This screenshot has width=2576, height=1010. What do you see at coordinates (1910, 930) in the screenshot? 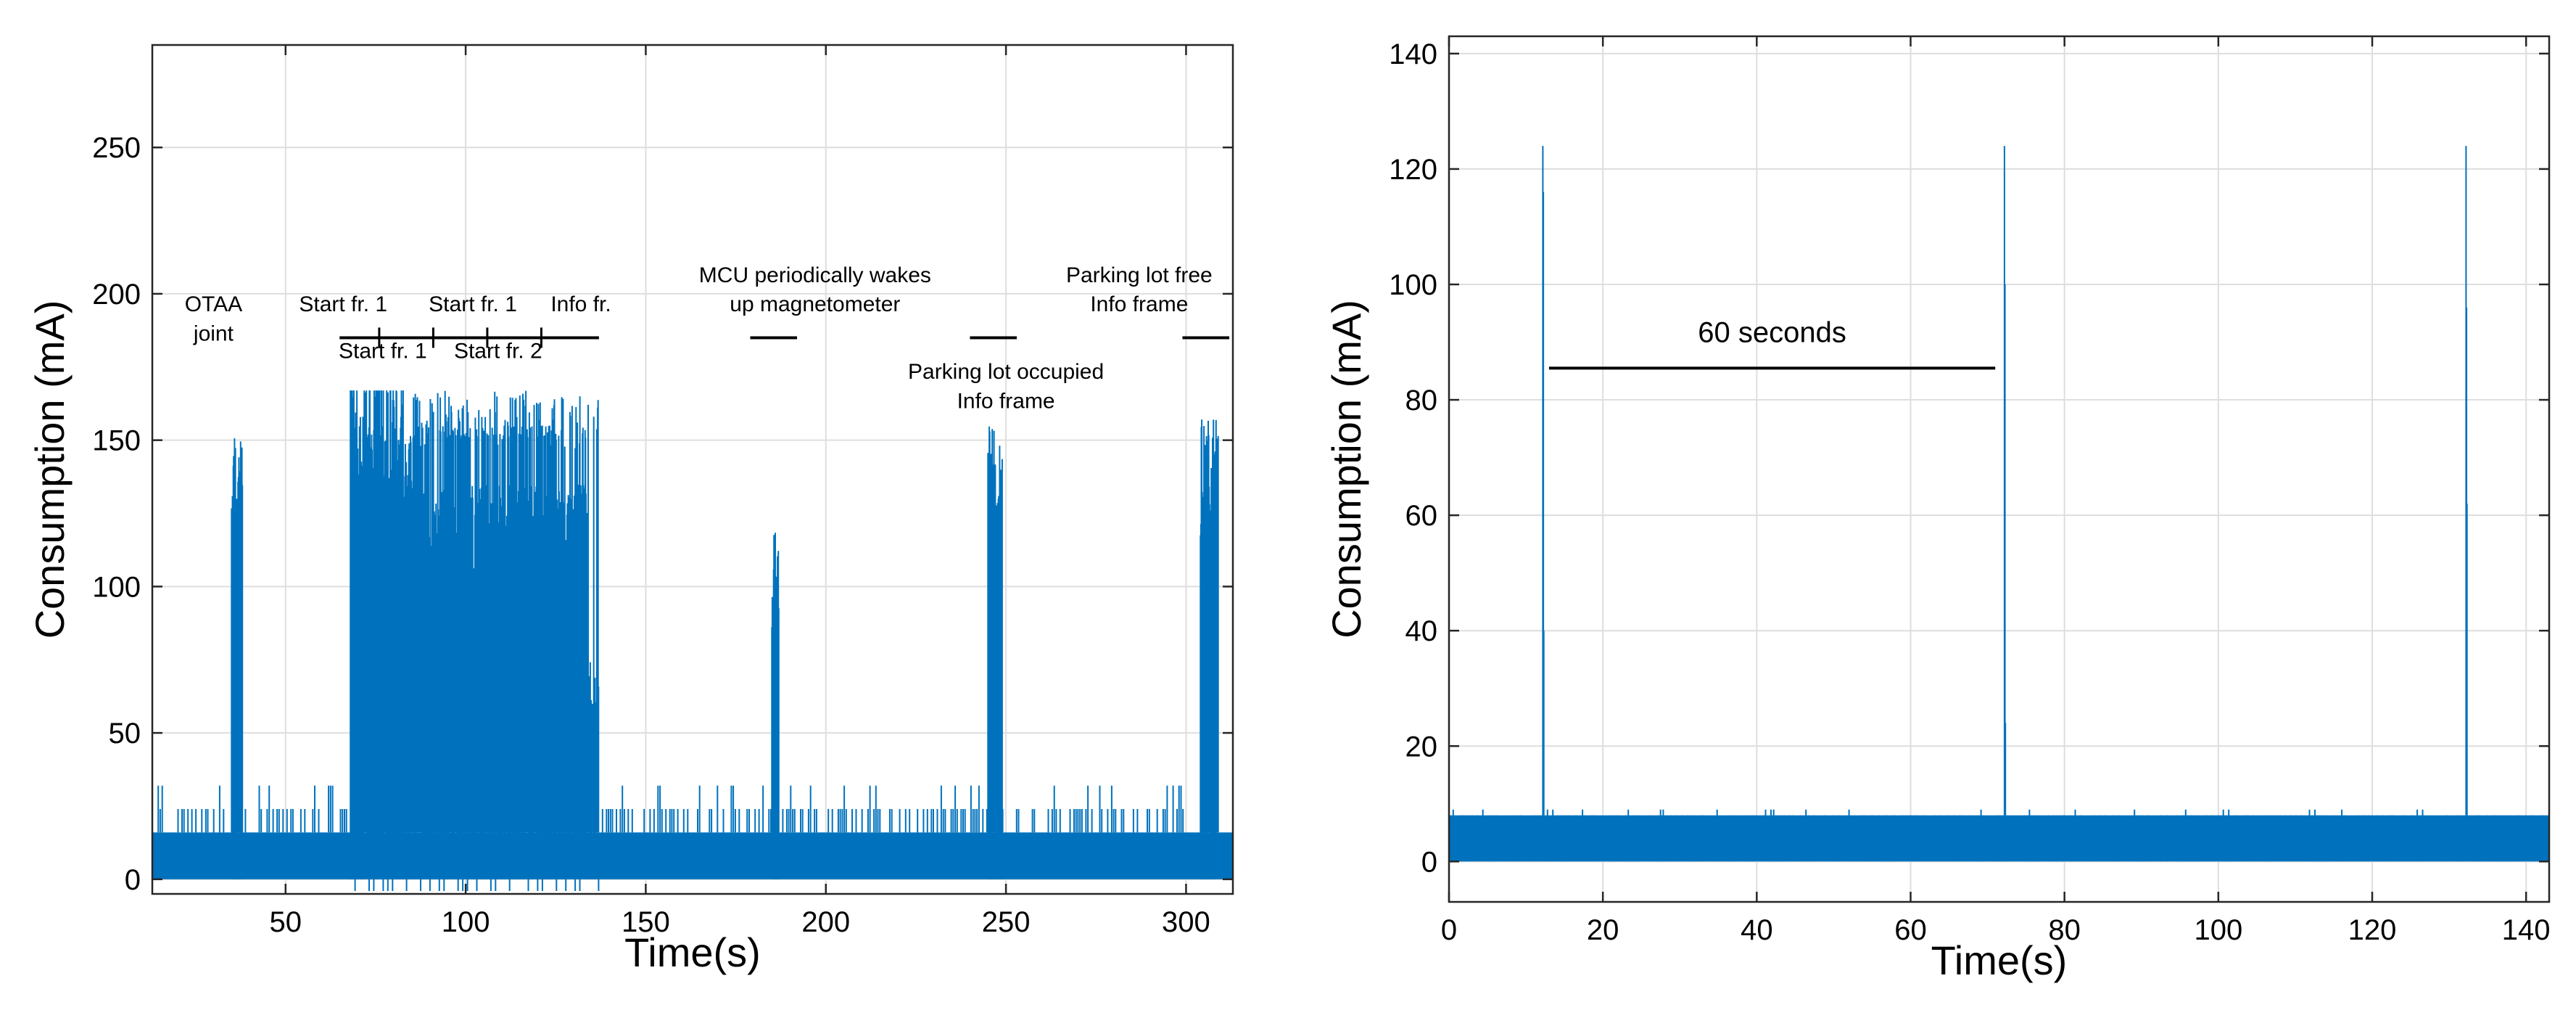
I see `x-tick-label: 60` at bounding box center [1910, 930].